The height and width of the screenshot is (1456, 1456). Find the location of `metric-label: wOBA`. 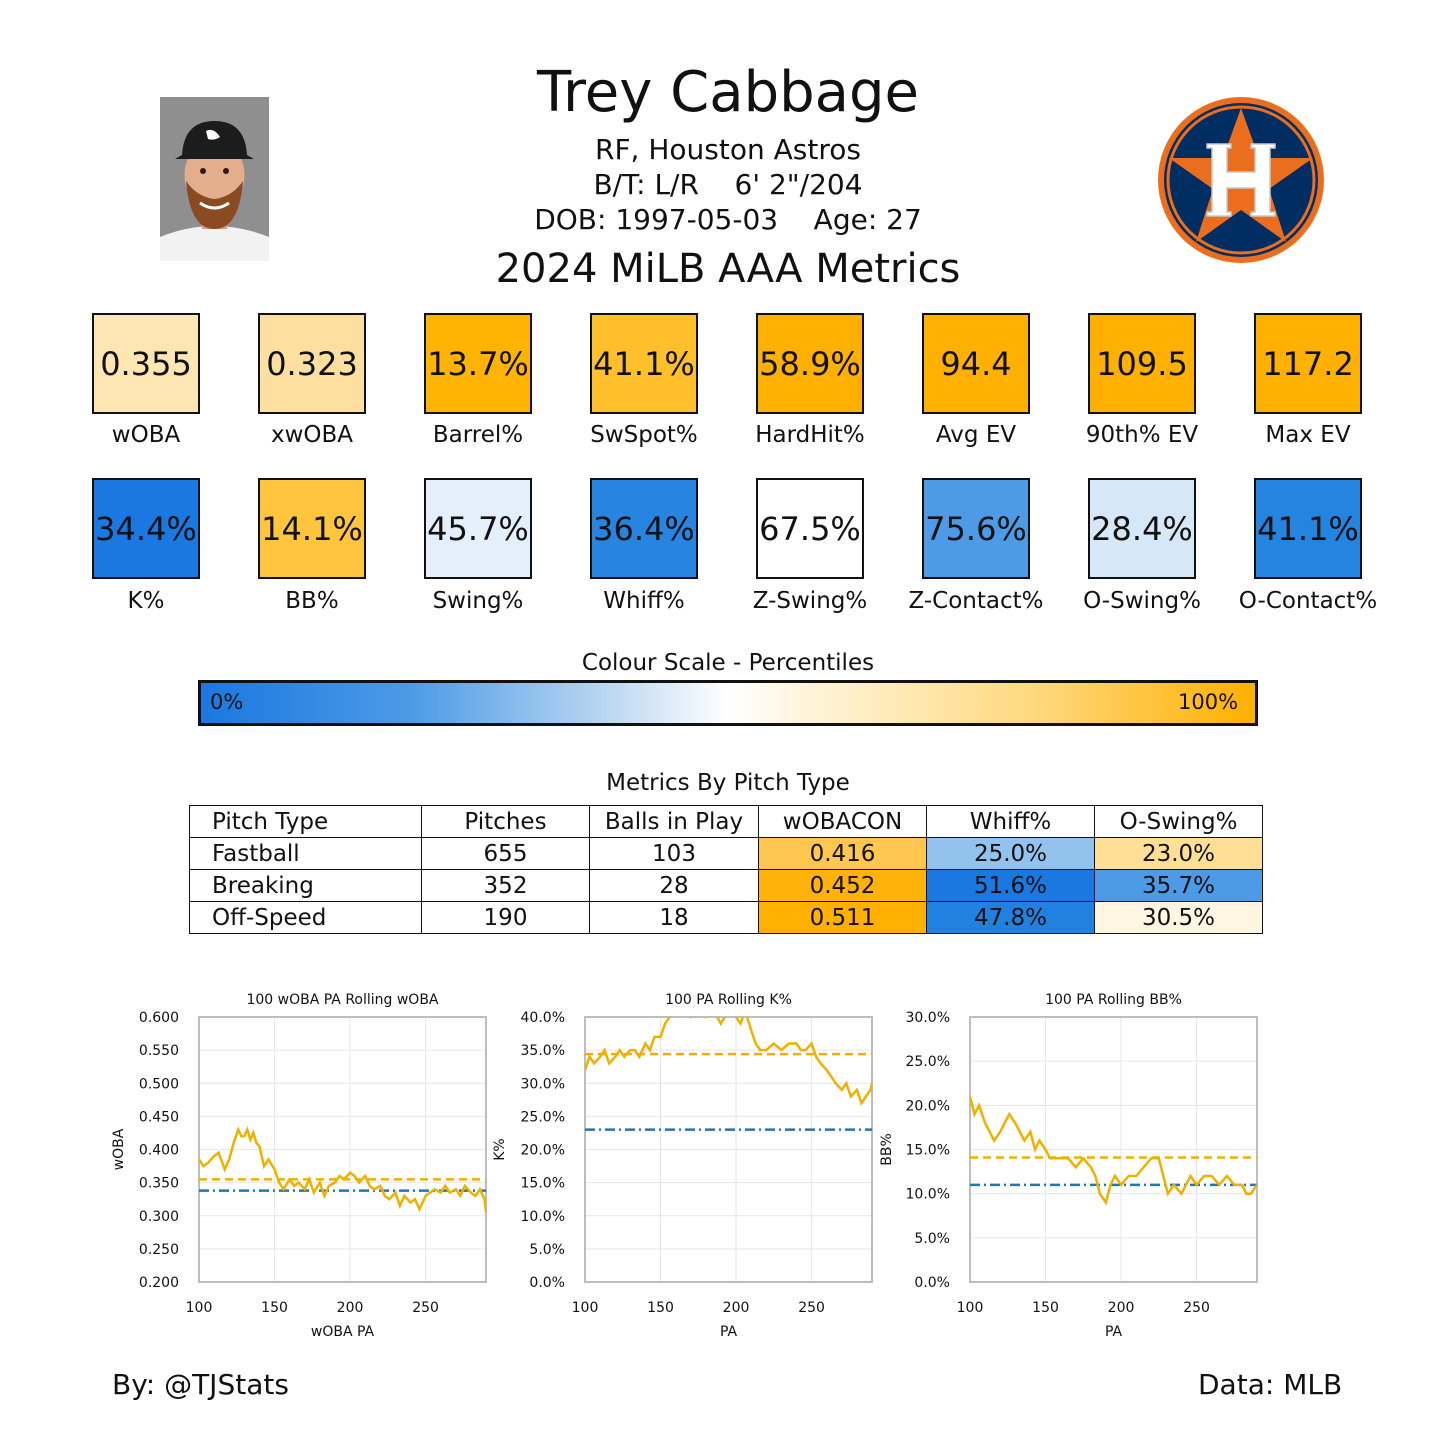

metric-label: wOBA is located at coordinates (146, 435).